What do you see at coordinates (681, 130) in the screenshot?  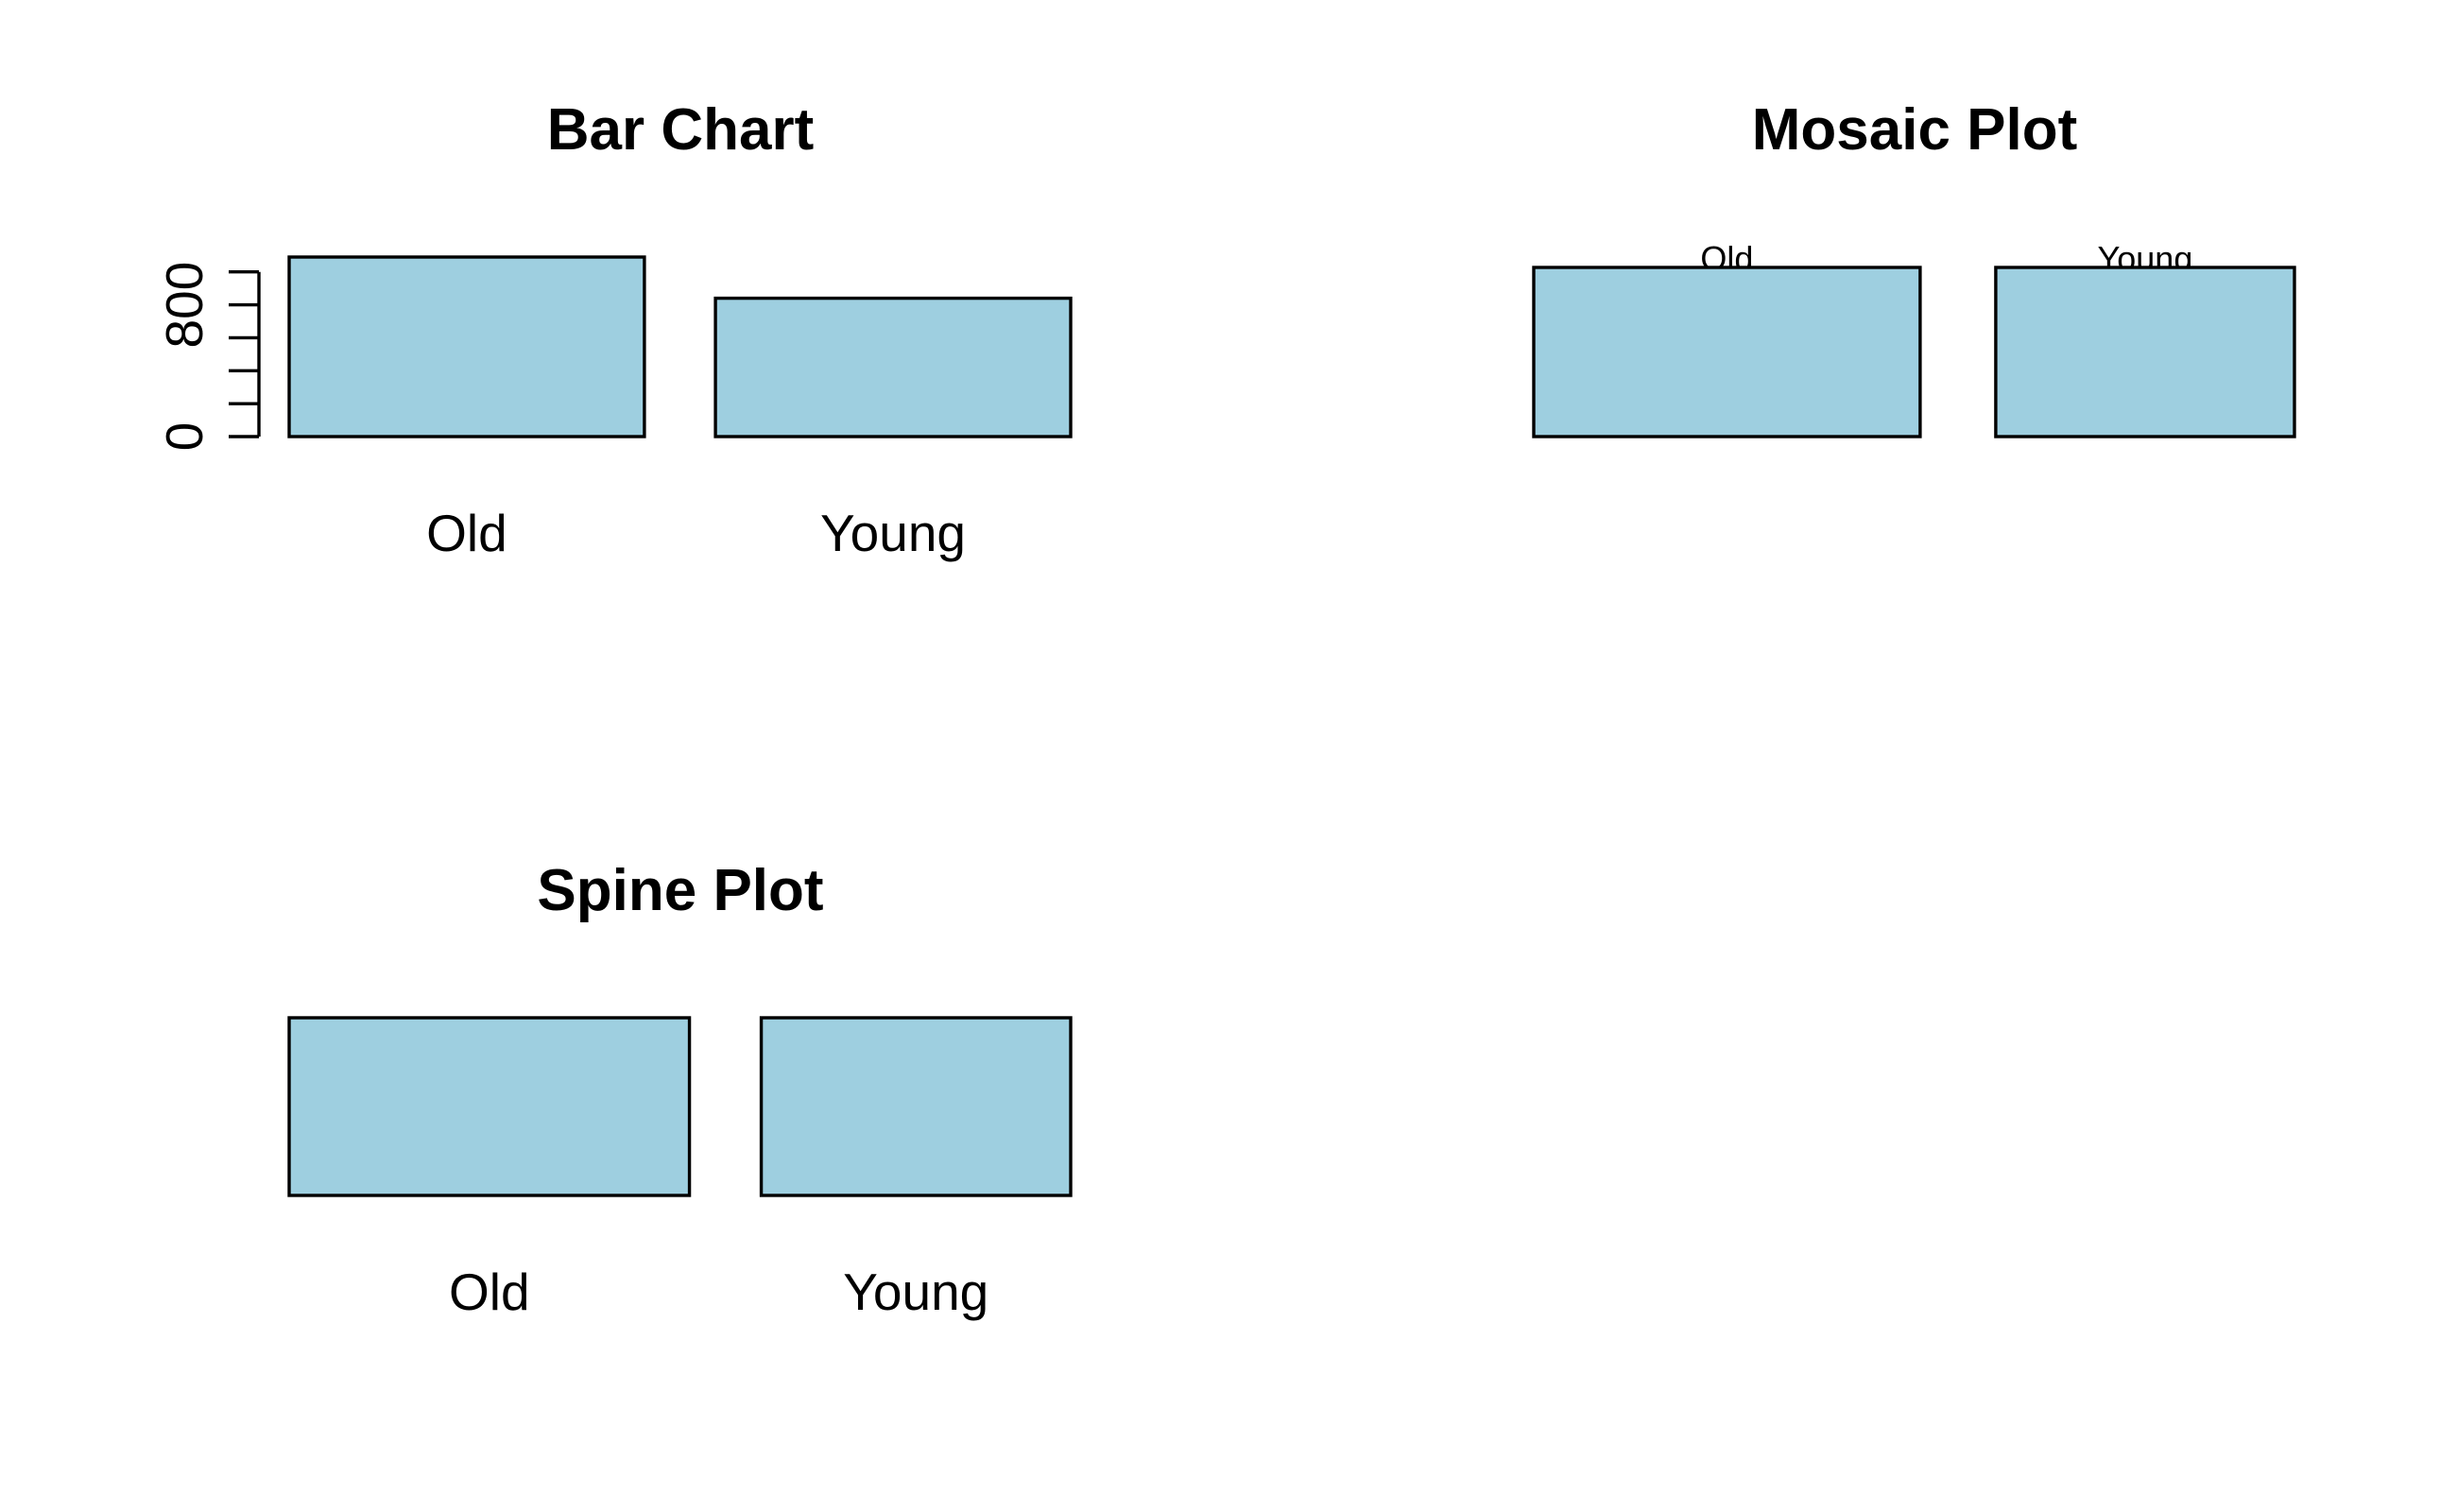 I see `bar-chart-title: Bar Chart` at bounding box center [681, 130].